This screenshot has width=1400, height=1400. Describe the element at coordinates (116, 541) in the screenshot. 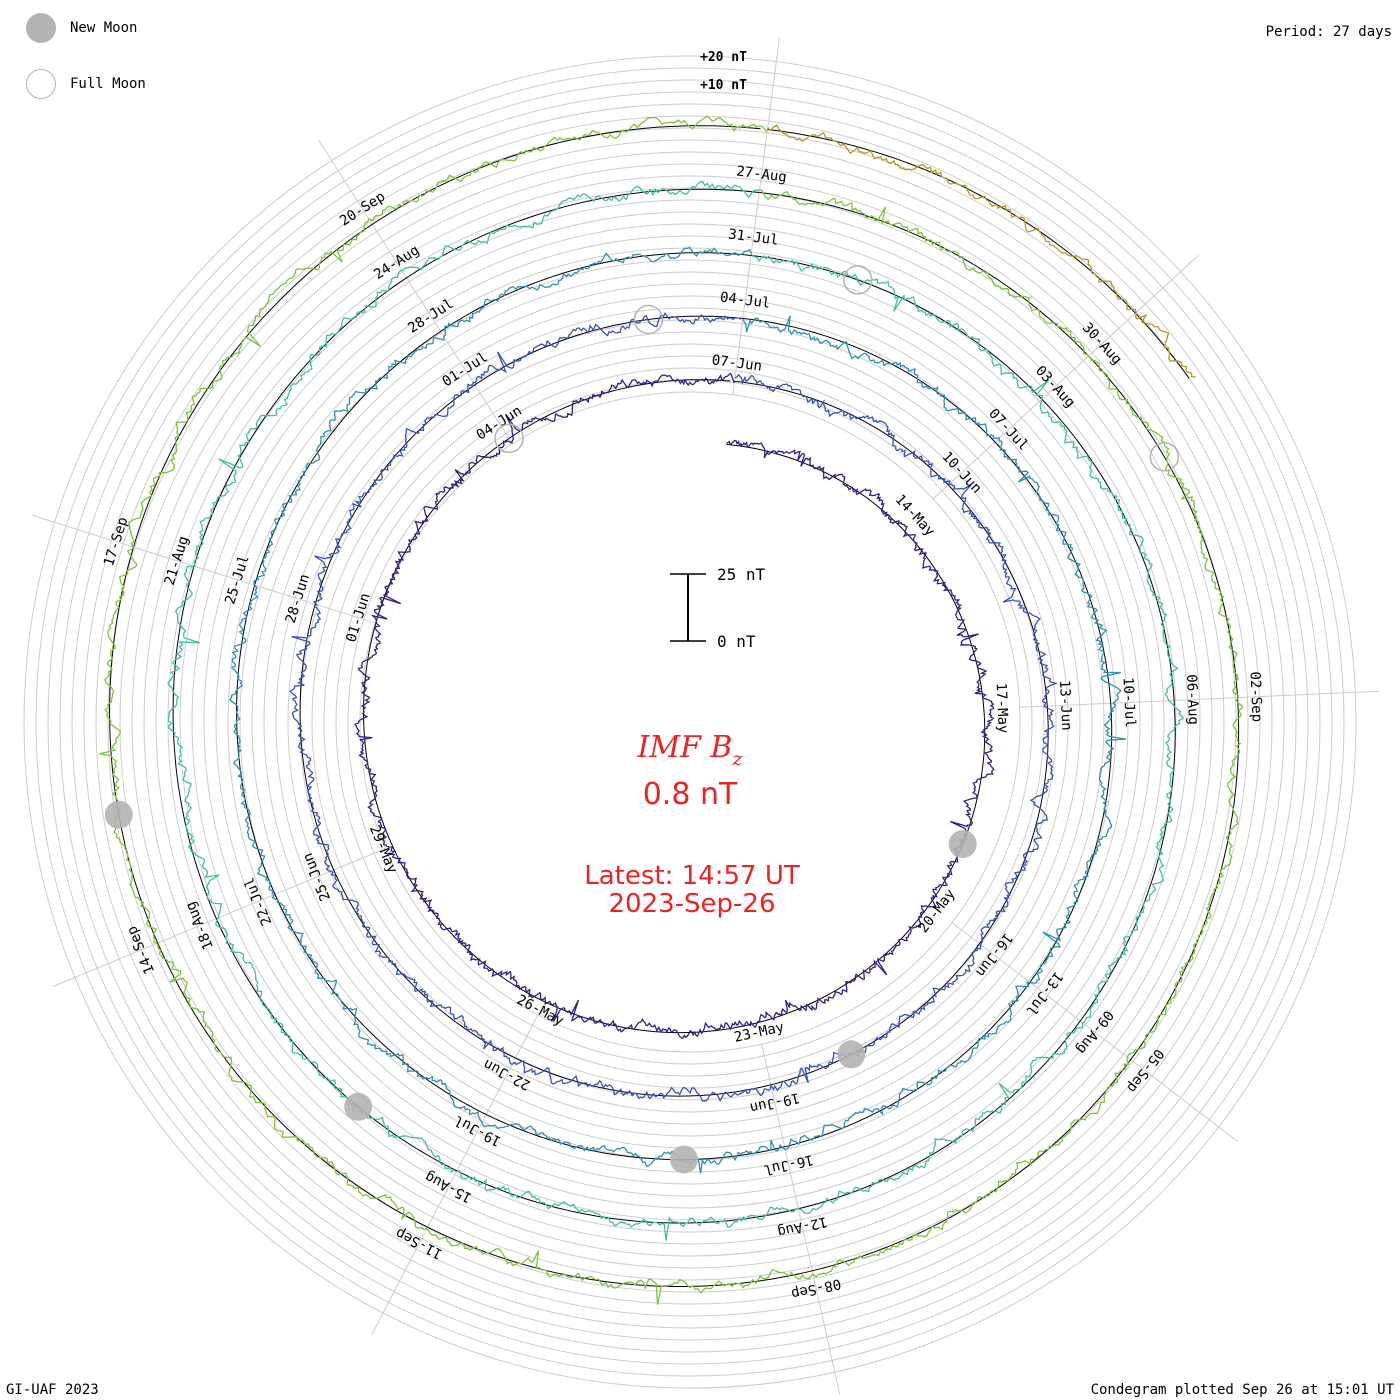

I see `date-label: 17-Sep` at that location.